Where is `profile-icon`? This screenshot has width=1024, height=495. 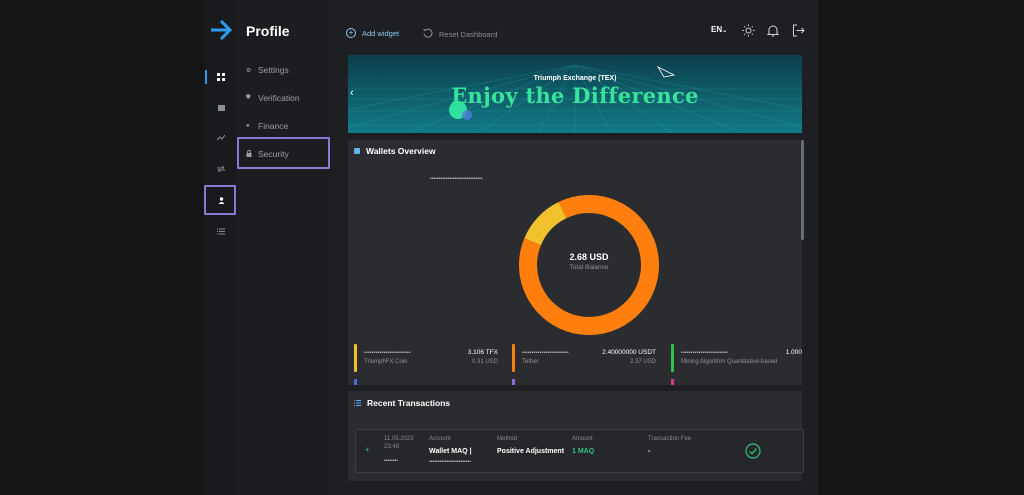
profile-icon is located at coordinates (221, 200).